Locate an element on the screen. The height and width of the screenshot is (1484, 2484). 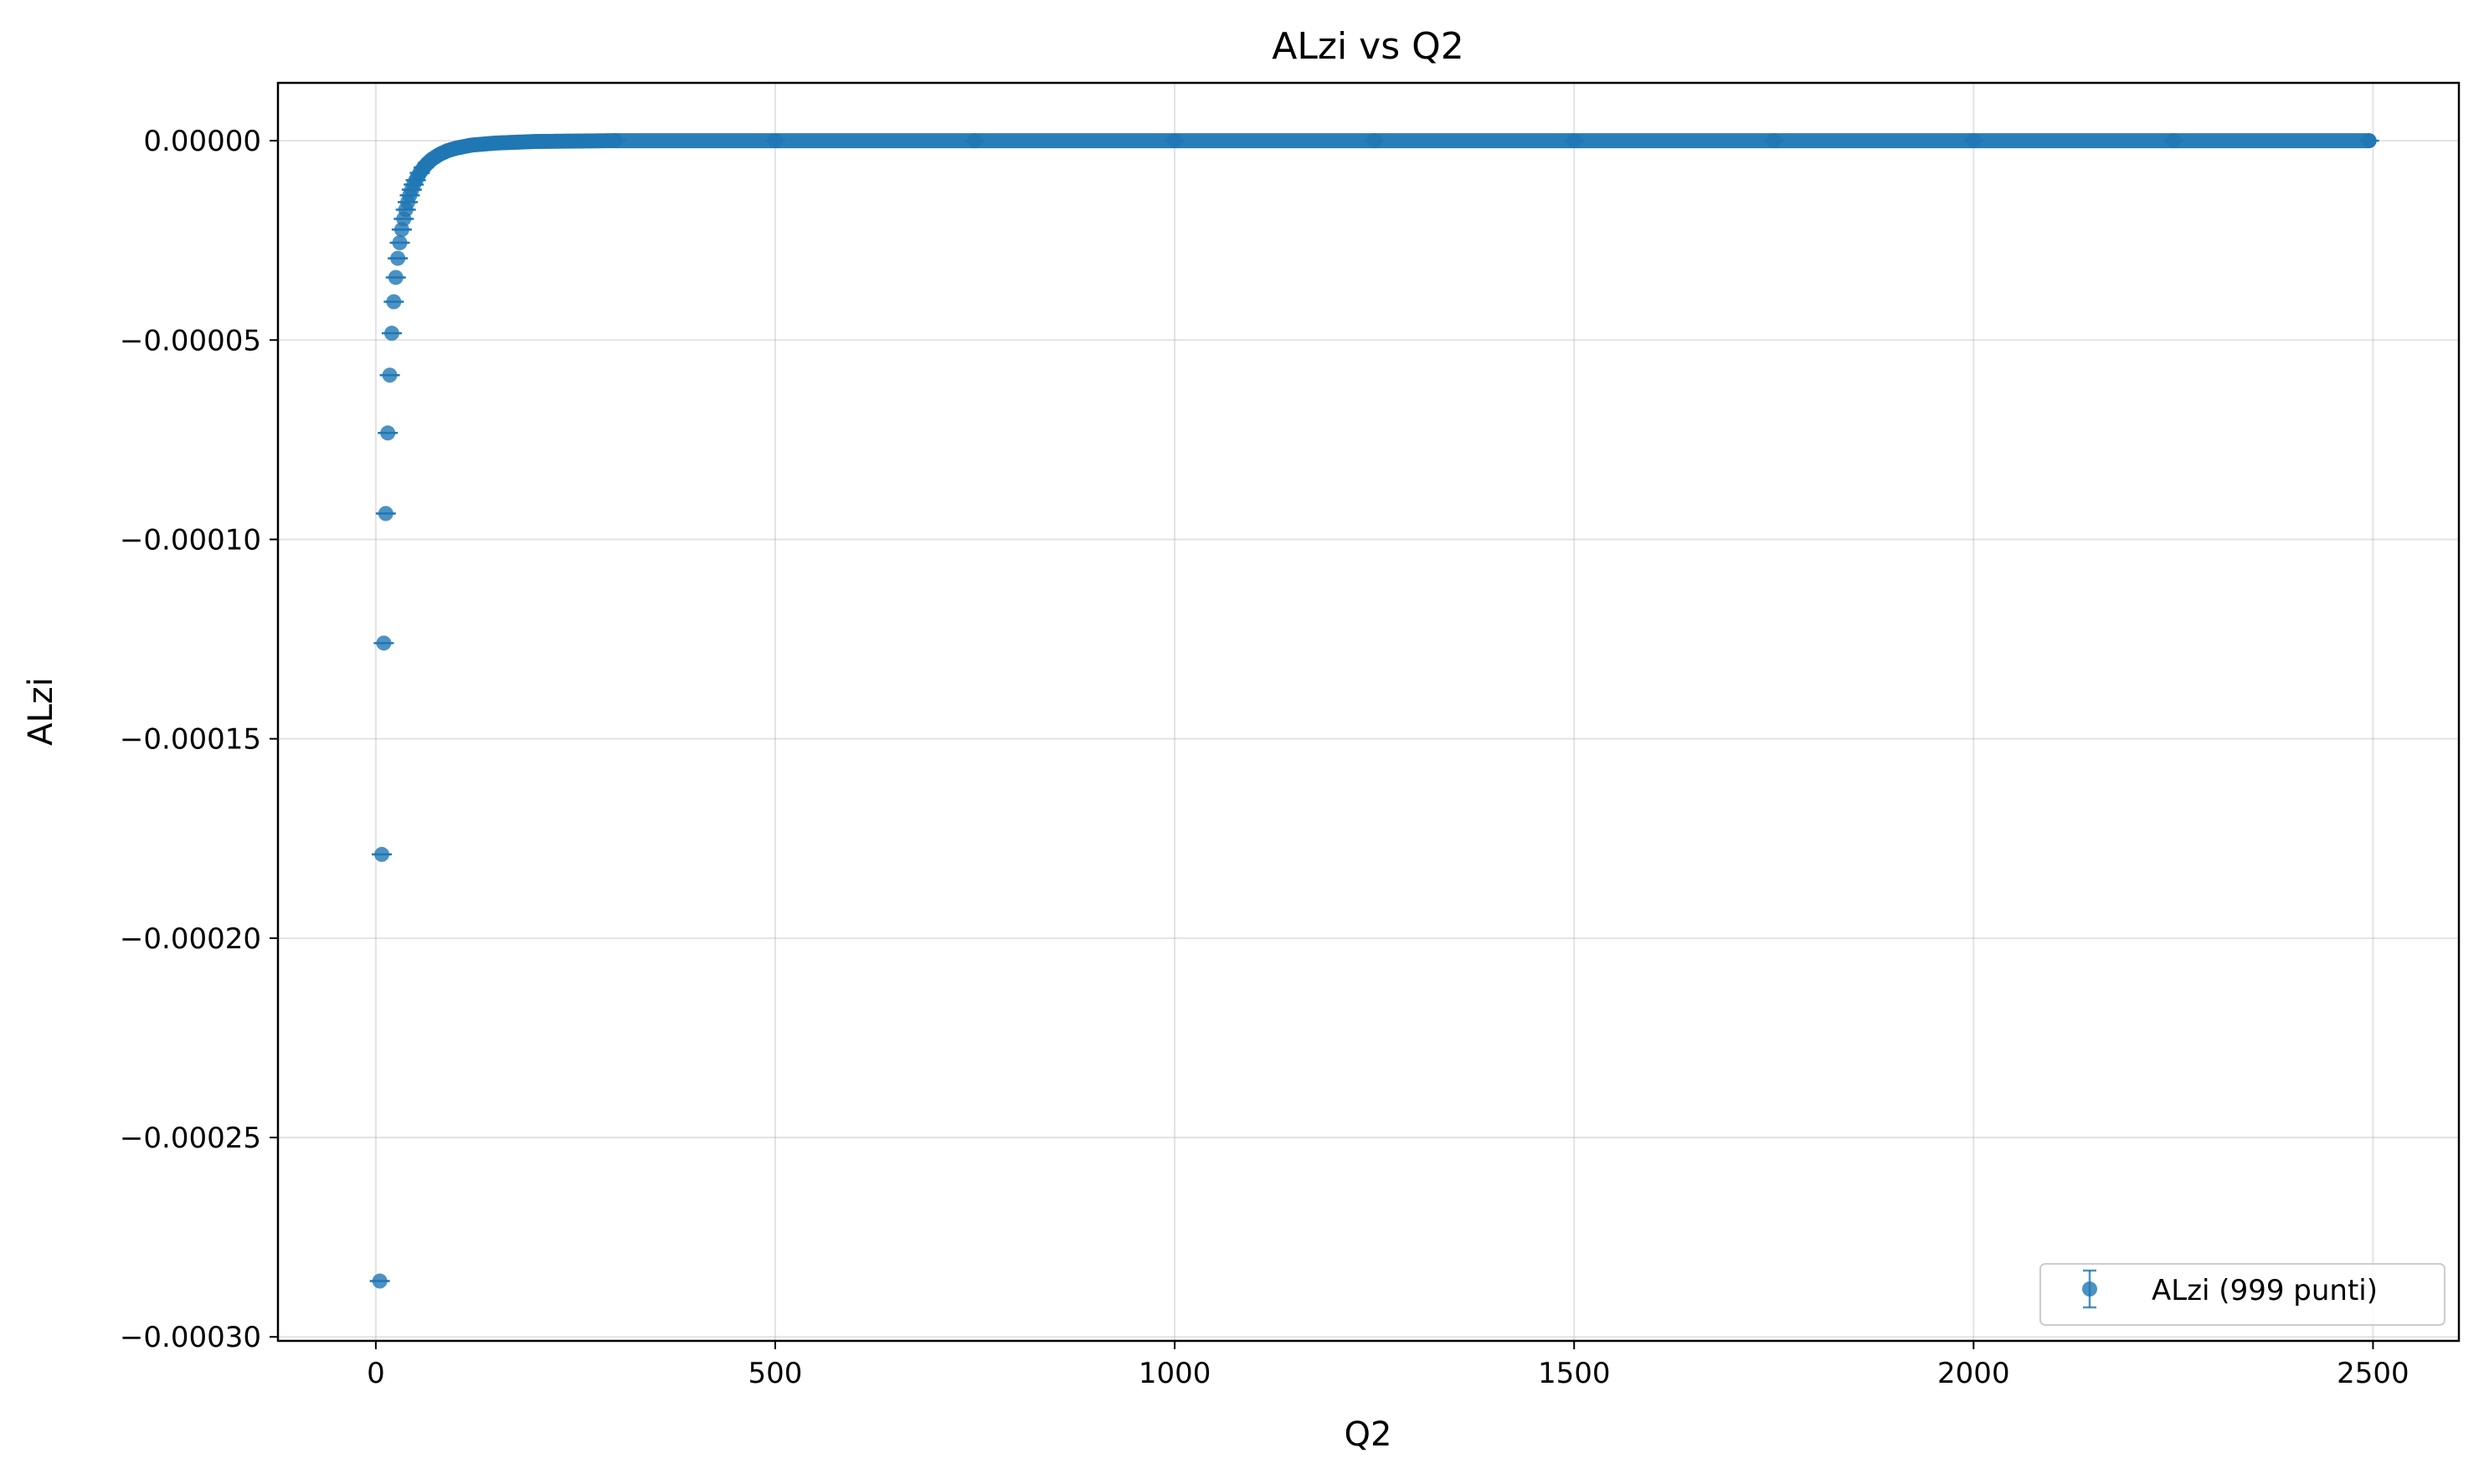
y-tick-label: −0.00010 is located at coordinates (190, 540).